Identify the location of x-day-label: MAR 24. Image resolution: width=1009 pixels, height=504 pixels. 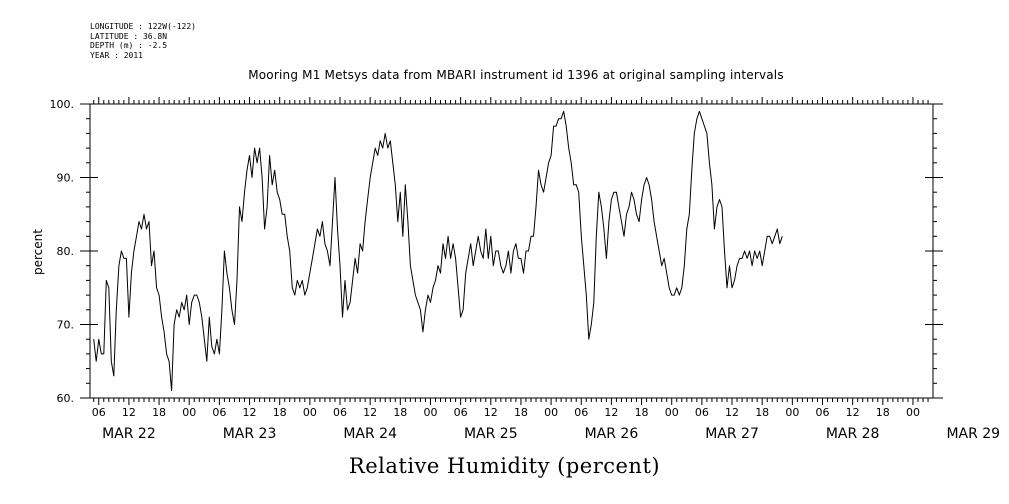
(370, 434).